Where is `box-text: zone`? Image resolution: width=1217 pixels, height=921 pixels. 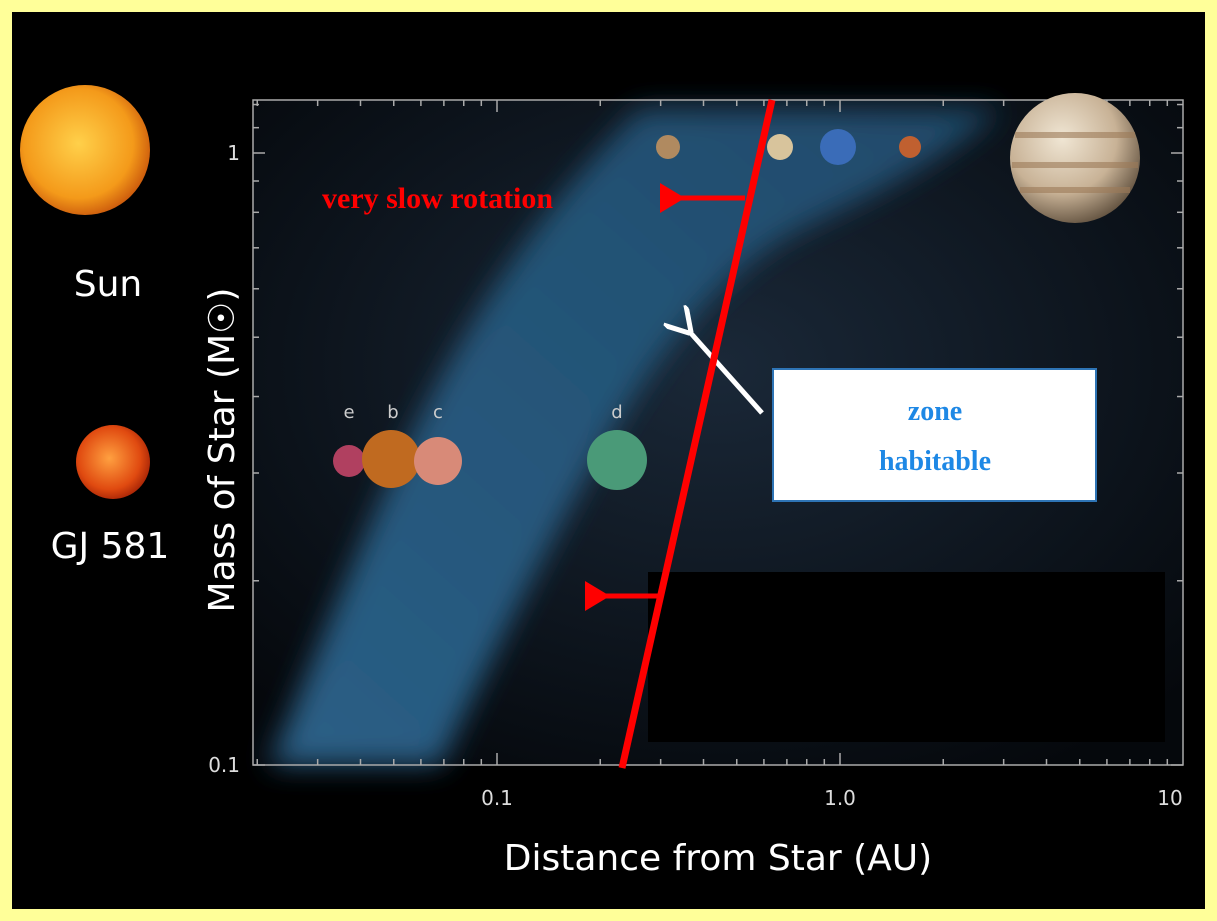 box-text: zone is located at coordinates (935, 411).